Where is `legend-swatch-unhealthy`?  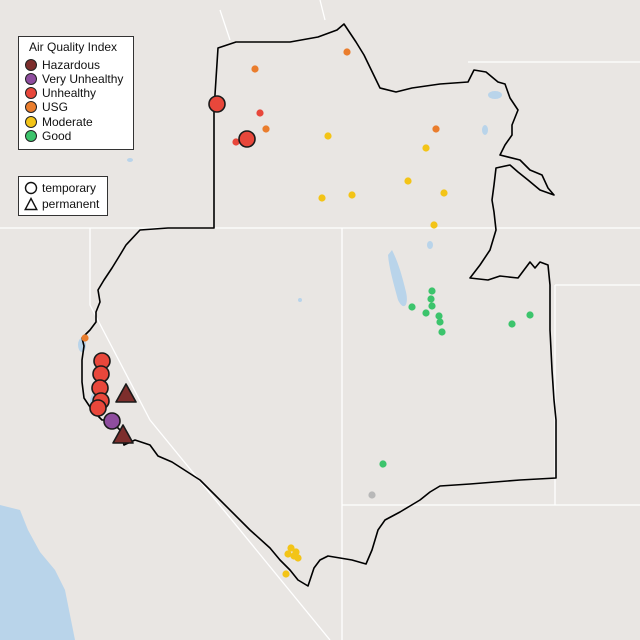
legend-swatch-unhealthy is located at coordinates (31, 93).